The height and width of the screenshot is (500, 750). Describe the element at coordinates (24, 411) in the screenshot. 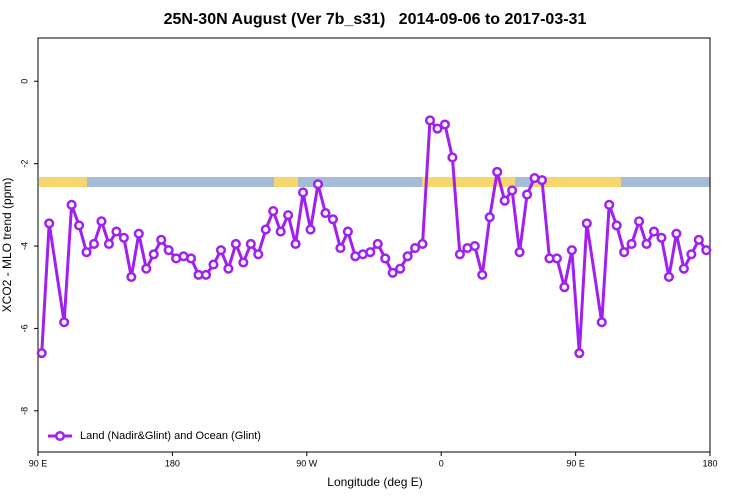

I see `y-tick-label: -8` at that location.